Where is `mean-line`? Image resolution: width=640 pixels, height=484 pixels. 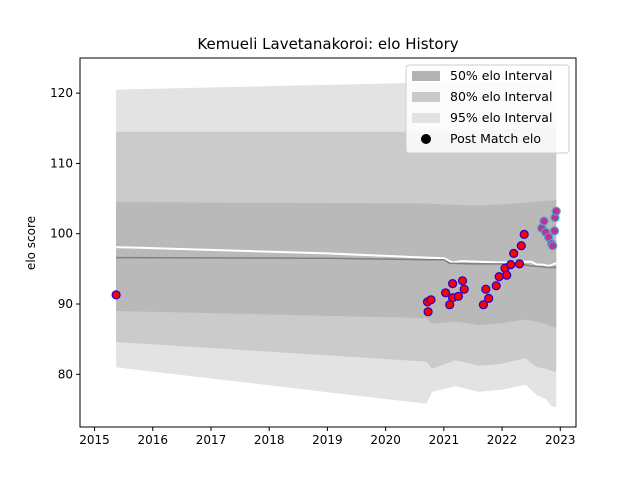
mean-line is located at coordinates (336, 257).